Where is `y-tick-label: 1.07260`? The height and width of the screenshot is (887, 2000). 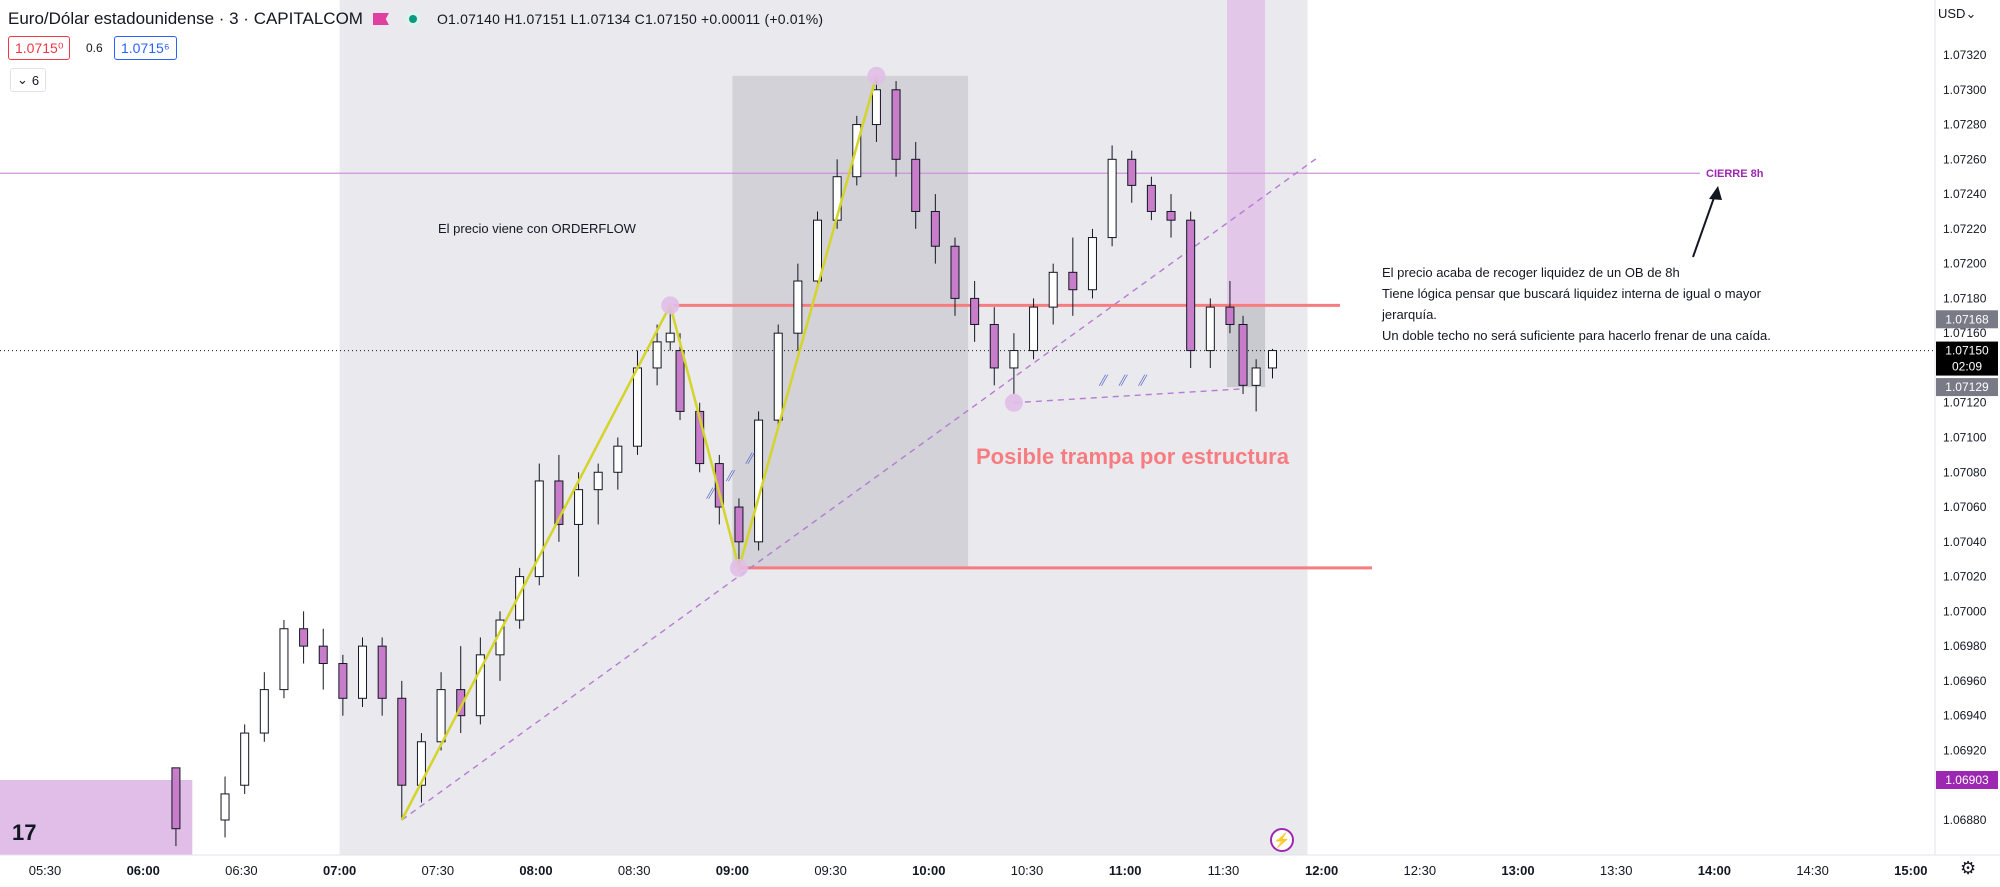
y-tick-label: 1.07260 is located at coordinates (1965, 159).